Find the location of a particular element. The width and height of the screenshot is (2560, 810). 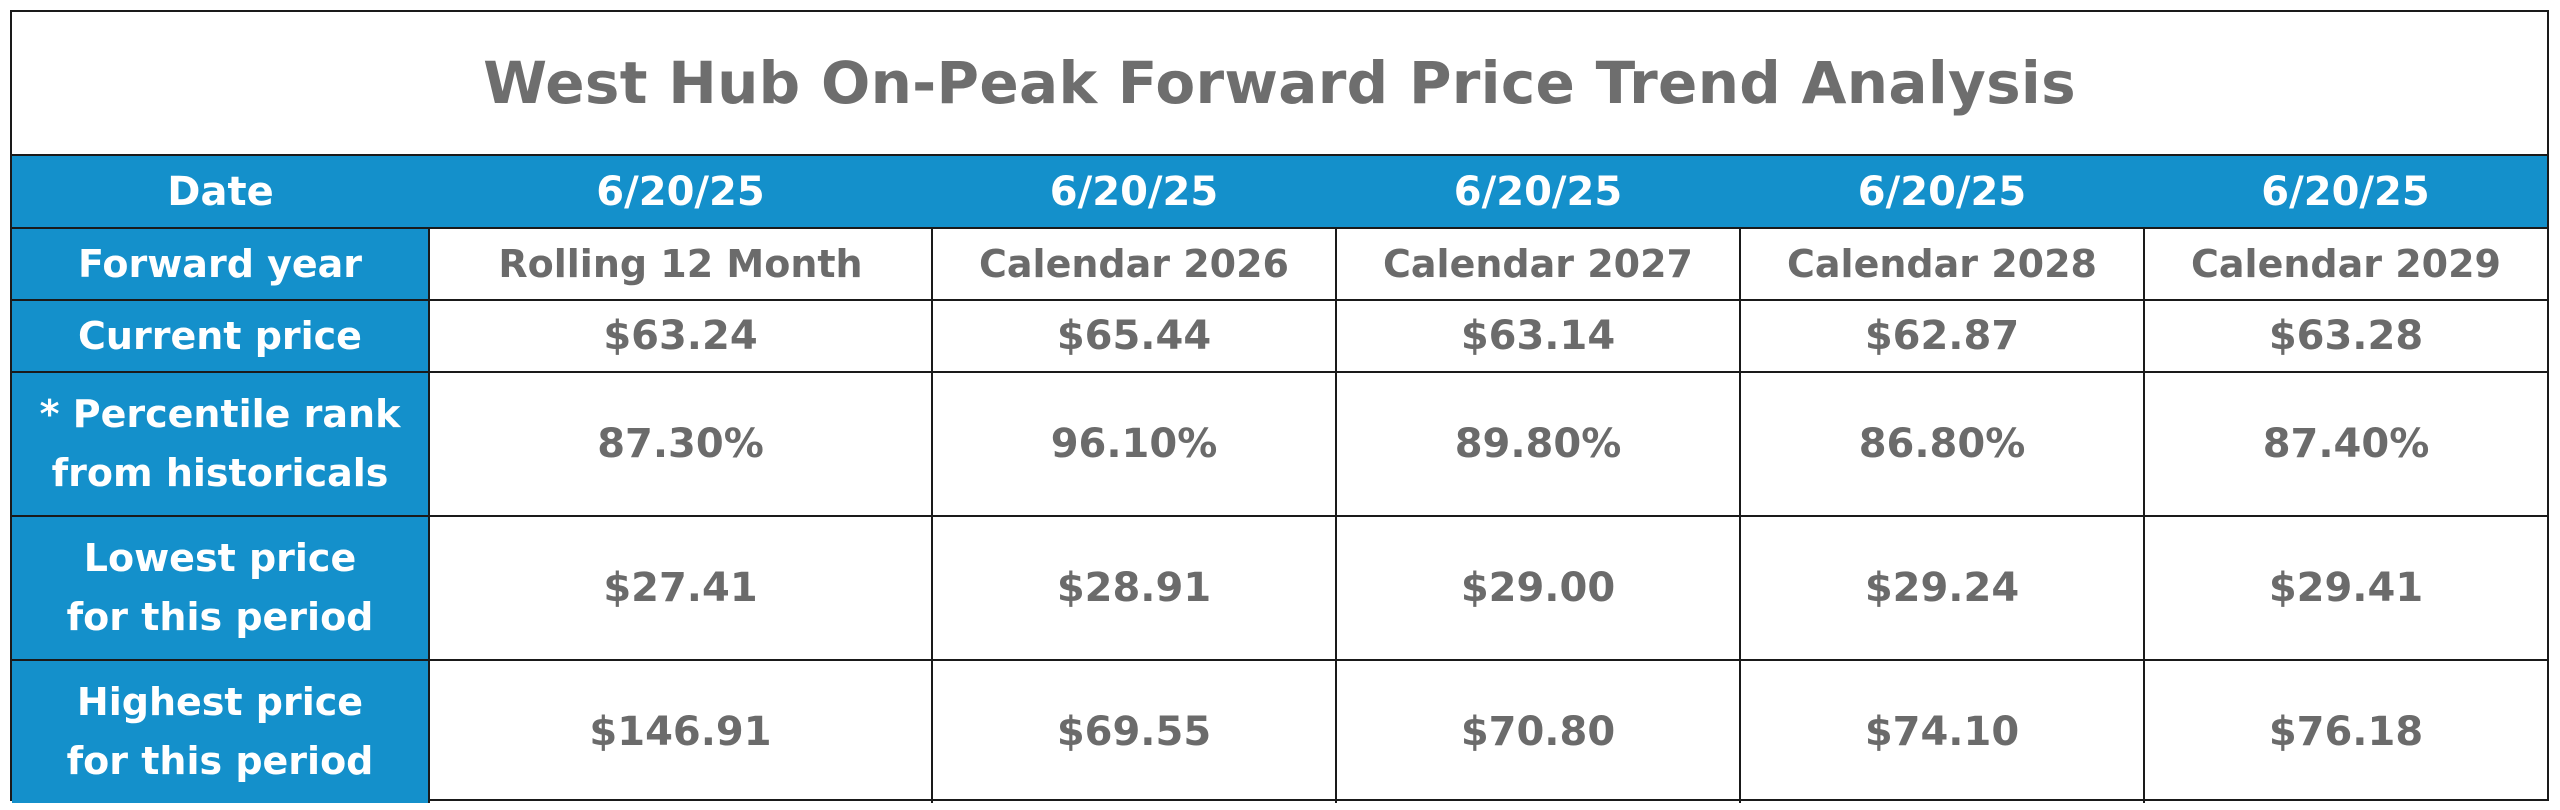

table-cell: $63.14 is located at coordinates (1538, 336).